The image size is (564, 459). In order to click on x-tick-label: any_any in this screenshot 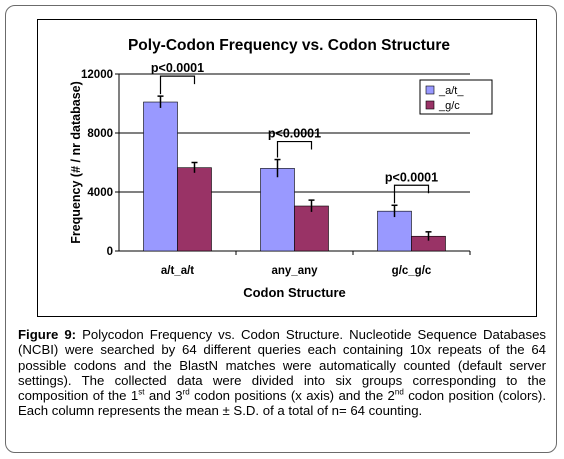, I will do `click(294, 271)`.